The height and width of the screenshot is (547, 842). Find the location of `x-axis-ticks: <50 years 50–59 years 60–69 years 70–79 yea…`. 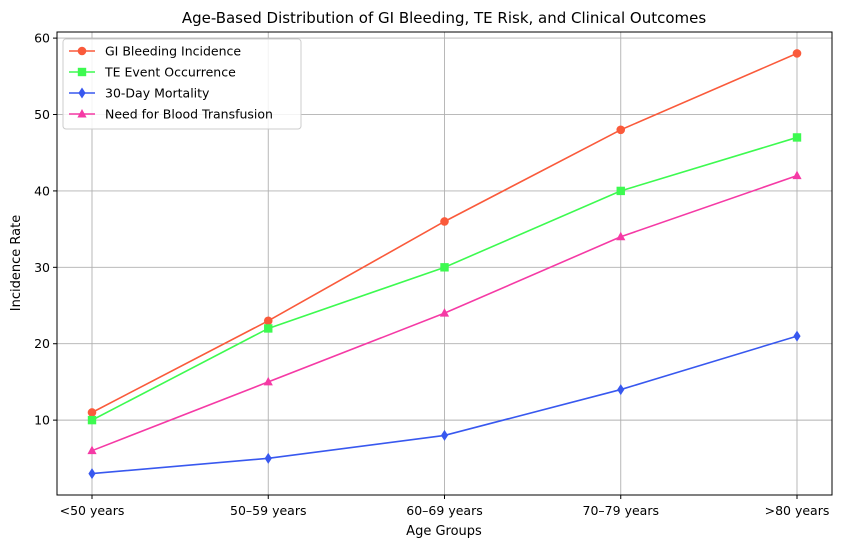

x-axis-ticks: <50 years 50–59 years 60–69 years 70–79 yea… is located at coordinates (445, 506).